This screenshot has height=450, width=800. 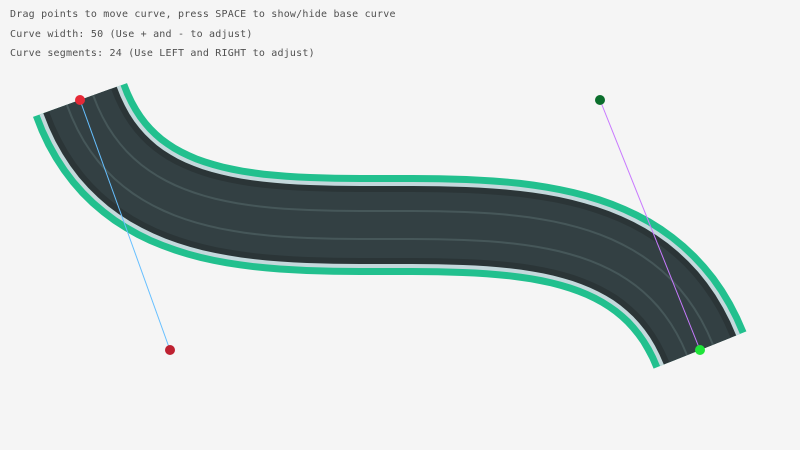 I want to click on end-point-handle, so click(x=700, y=350).